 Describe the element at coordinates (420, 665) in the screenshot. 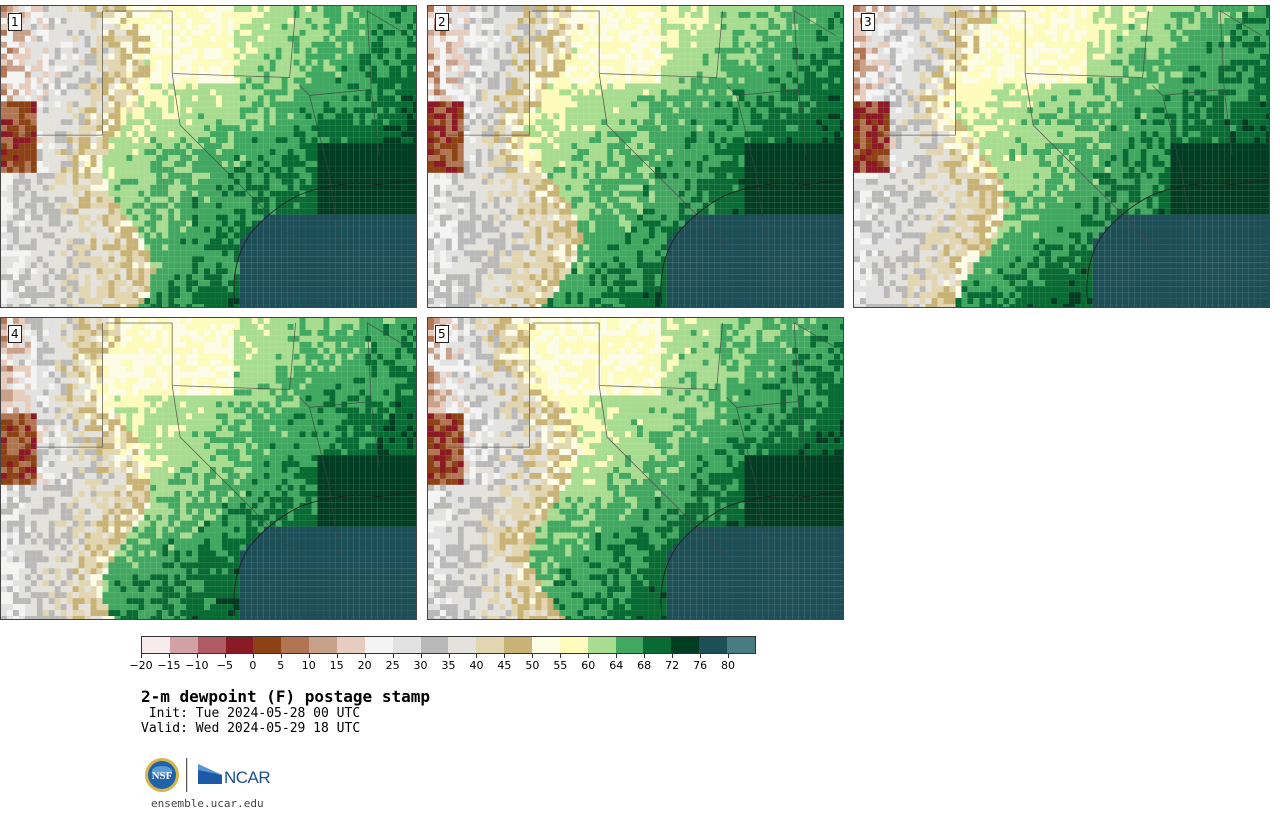

I see `colorbar-tick-label: 30` at that location.